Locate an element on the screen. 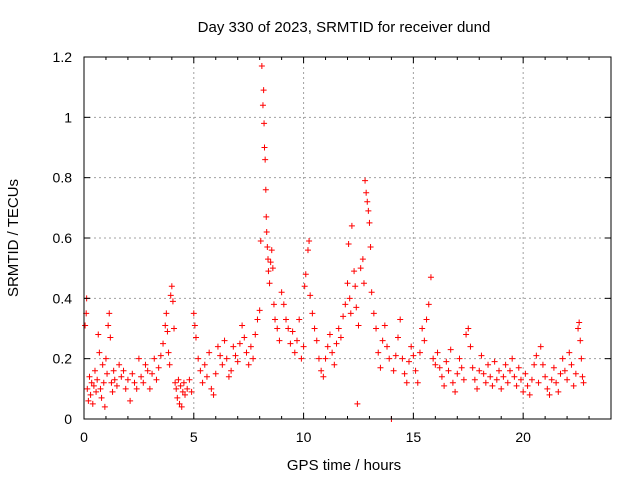 The image size is (640, 480). y-axis-title: SRMTID / TECUs is located at coordinates (13, 238).